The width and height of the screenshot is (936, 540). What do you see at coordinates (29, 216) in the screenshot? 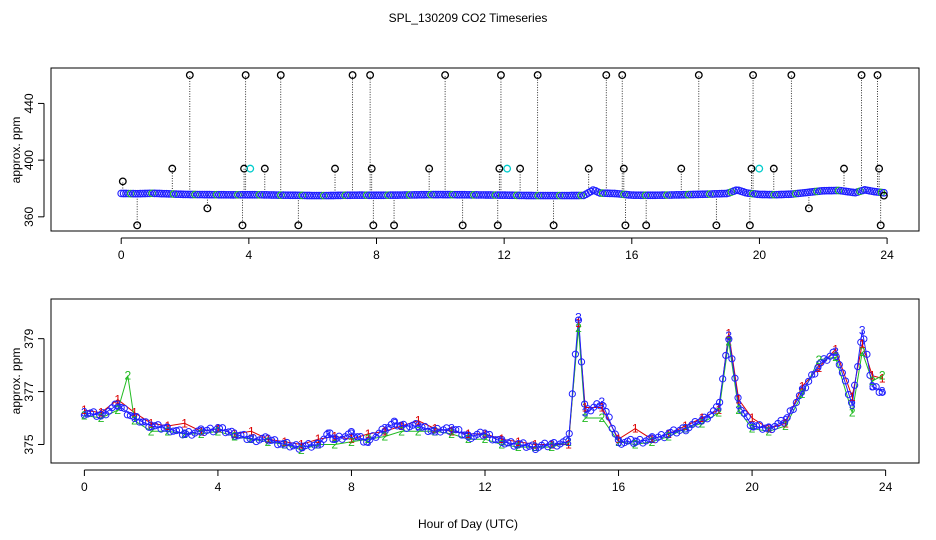
I see `top-y-tick-label: 360` at bounding box center [29, 216].